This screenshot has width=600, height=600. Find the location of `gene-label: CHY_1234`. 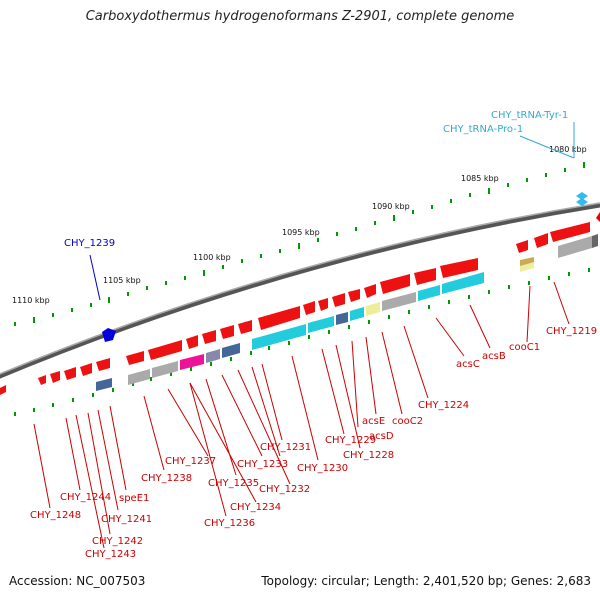

gene-label: CHY_1234 is located at coordinates (255, 507).